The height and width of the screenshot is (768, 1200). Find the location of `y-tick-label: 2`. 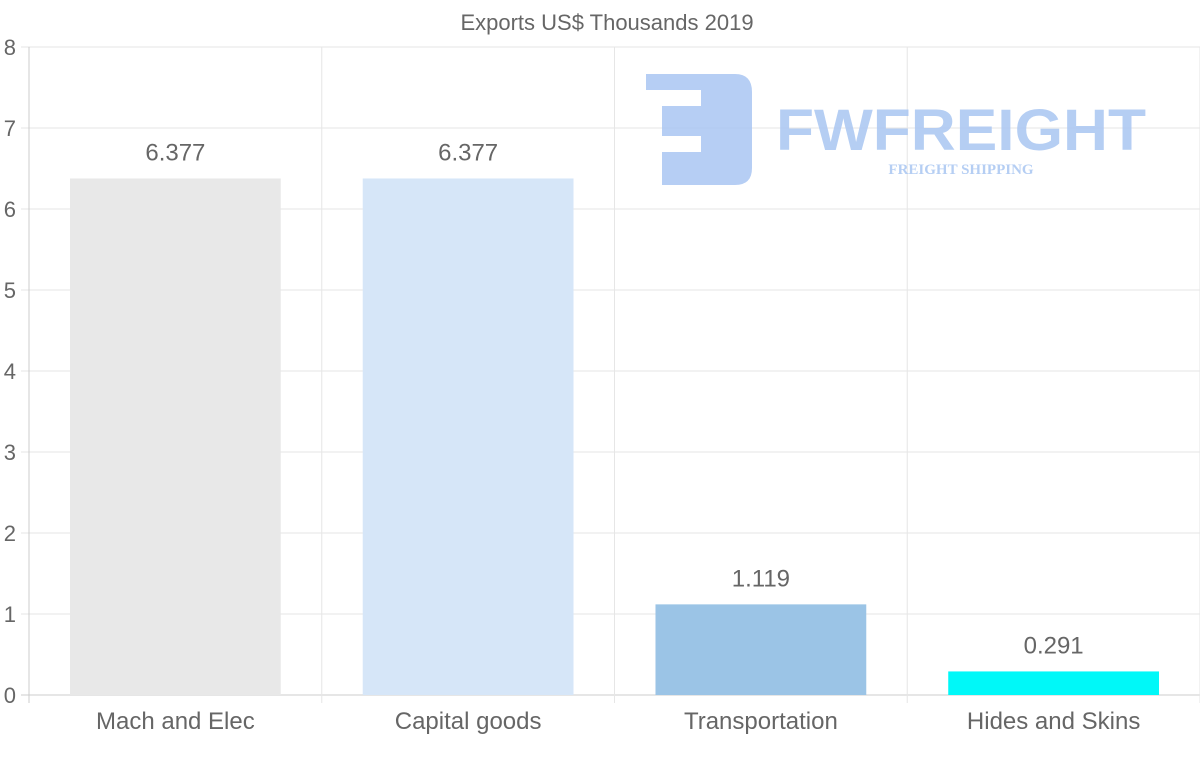

y-tick-label: 2 is located at coordinates (10, 533).